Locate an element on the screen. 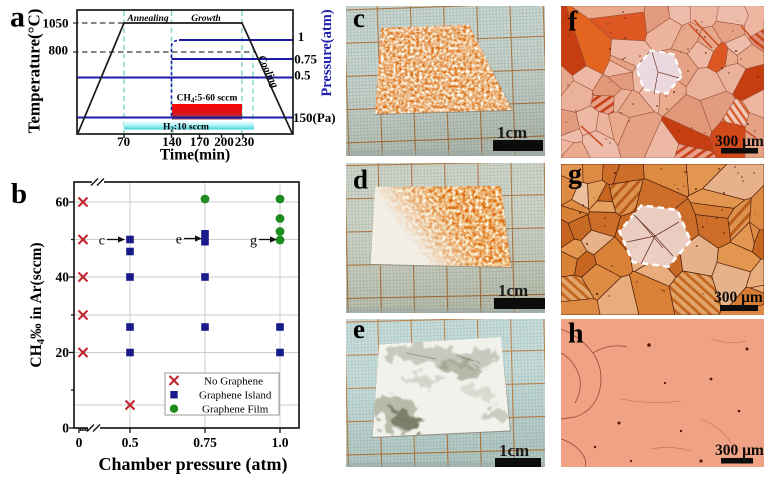 The height and width of the screenshot is (480, 780). svg-text: CH4:5-60 sccm is located at coordinates (207, 99).